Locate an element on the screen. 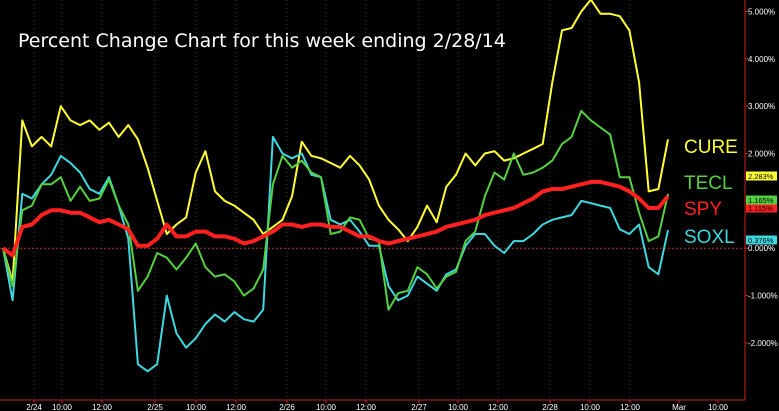 The width and height of the screenshot is (779, 411). y-tick-label: 5.000% is located at coordinates (761, 11).